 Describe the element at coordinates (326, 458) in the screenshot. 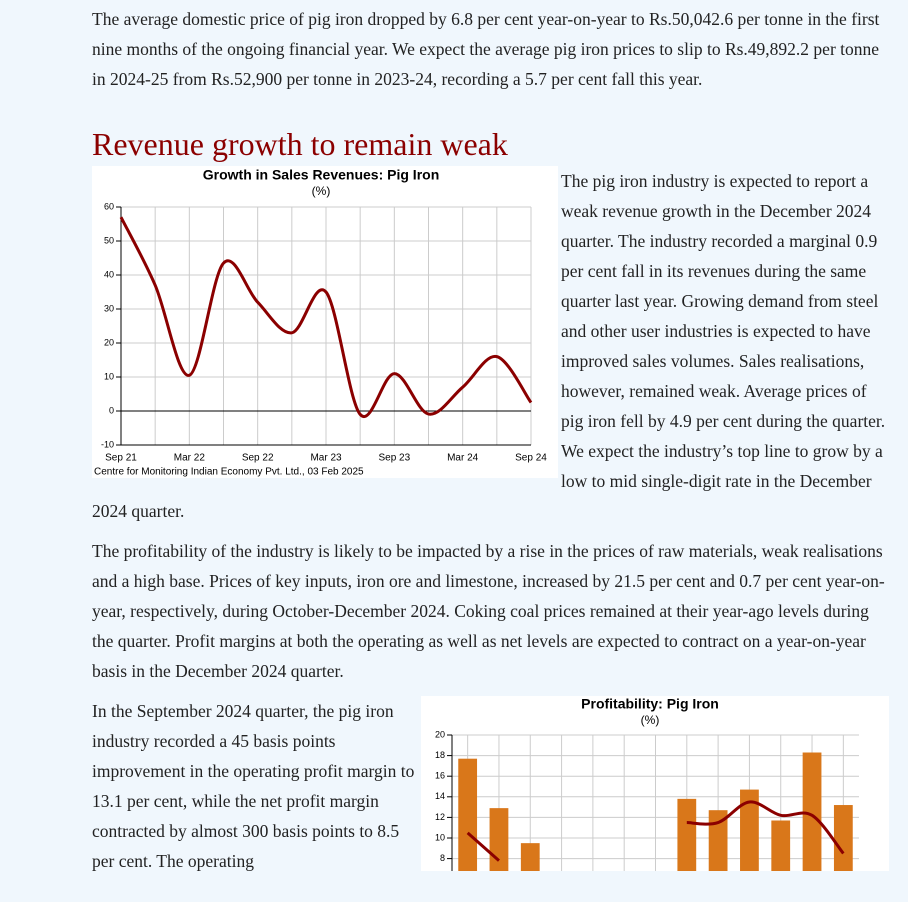

I see `x-tick-label: Mar 23` at that location.